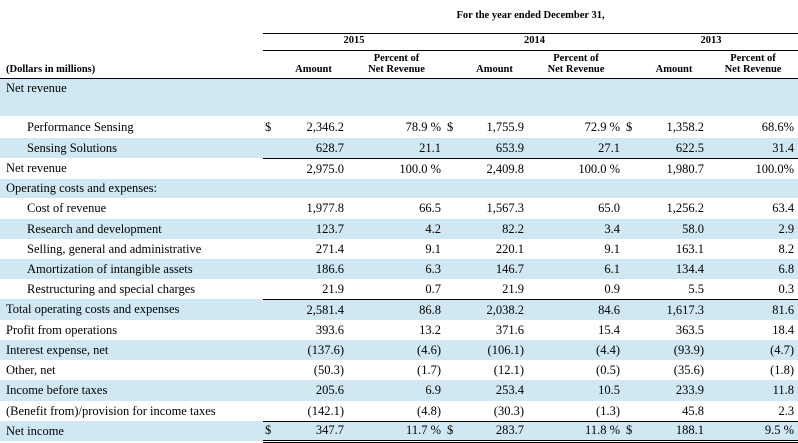 This screenshot has height=443, width=798. Describe the element at coordinates (399, 106) in the screenshot. I see `spacer-row` at that location.